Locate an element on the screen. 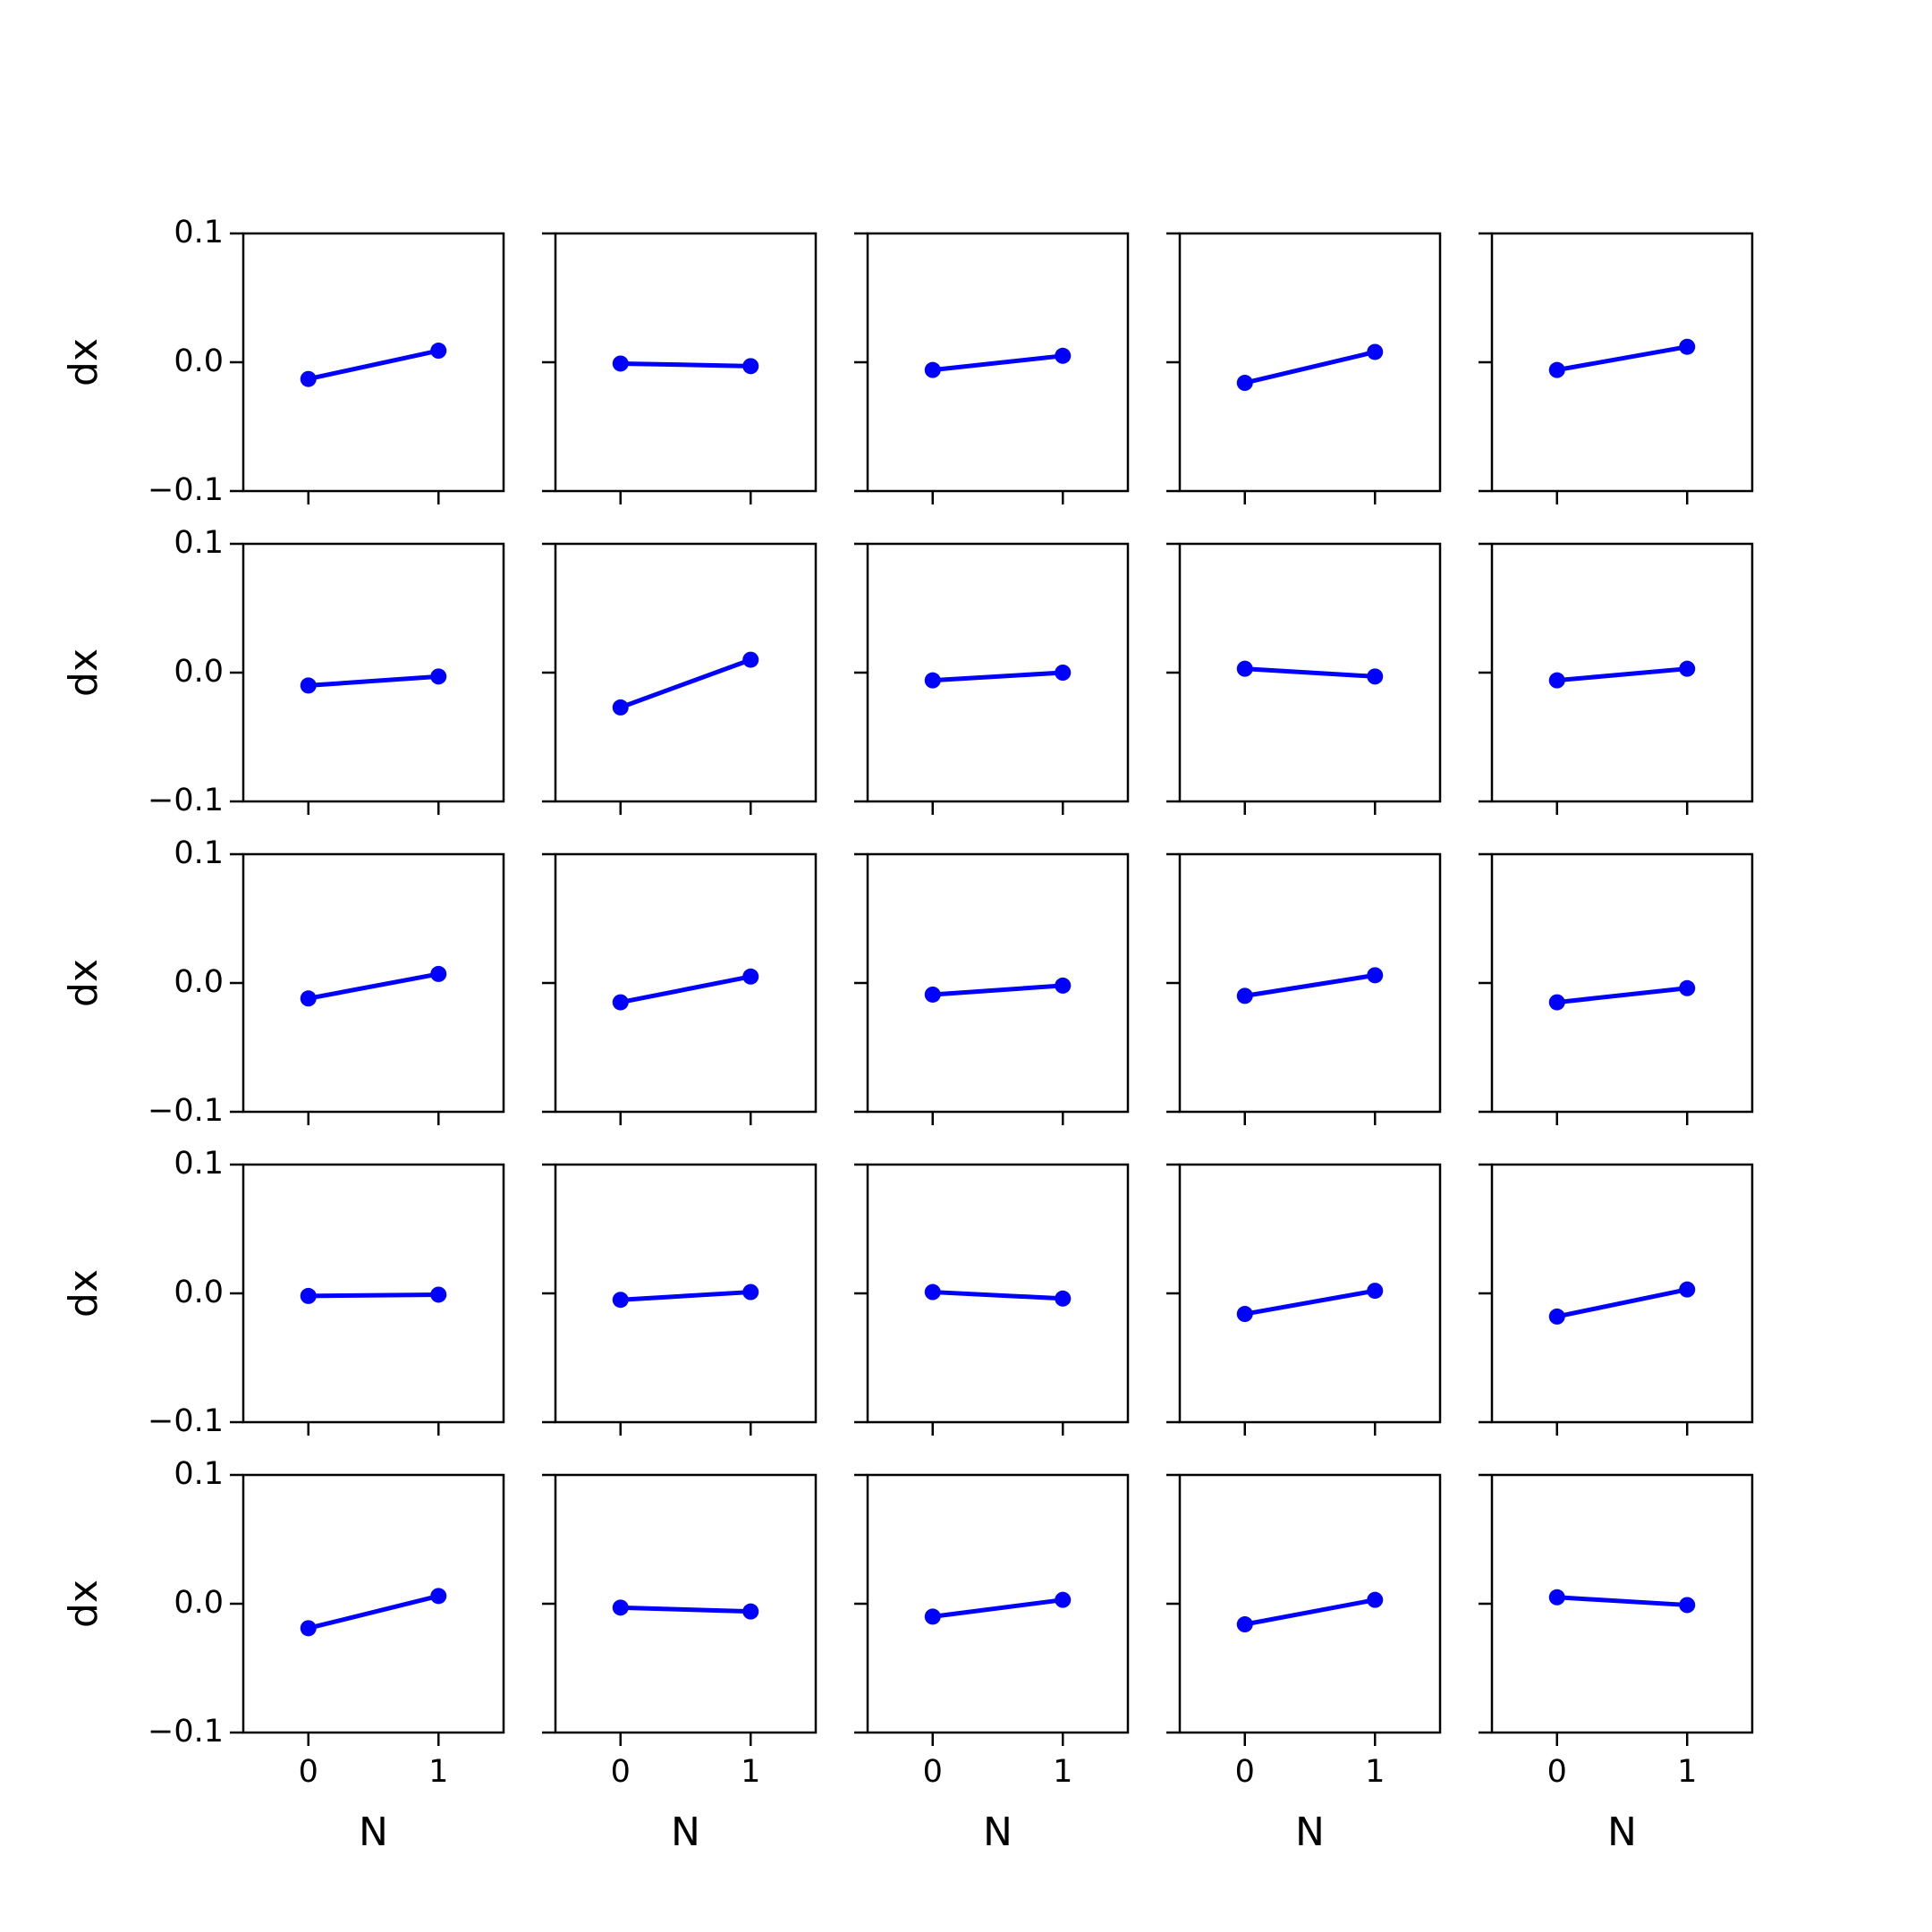 The image size is (1932, 1932). subplot-1-1: 0.1 0.0 −0.1 dx is located at coordinates (283, 361).